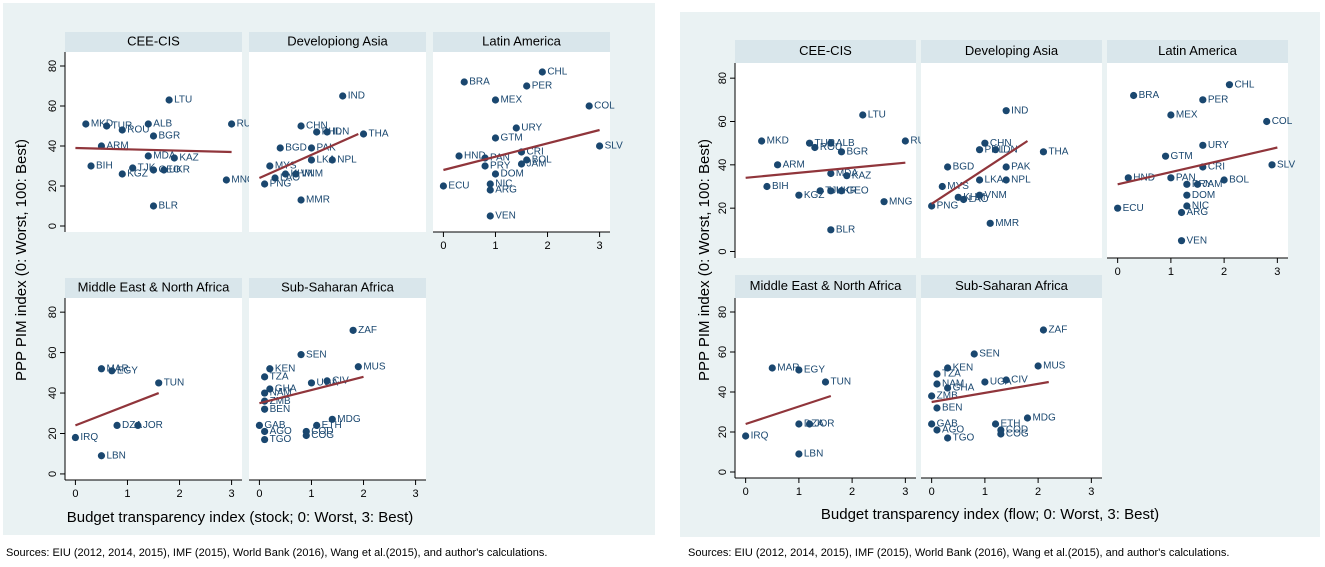 The width and height of the screenshot is (1325, 567). What do you see at coordinates (174, 383) in the screenshot?
I see `point-label: TUN` at bounding box center [174, 383].